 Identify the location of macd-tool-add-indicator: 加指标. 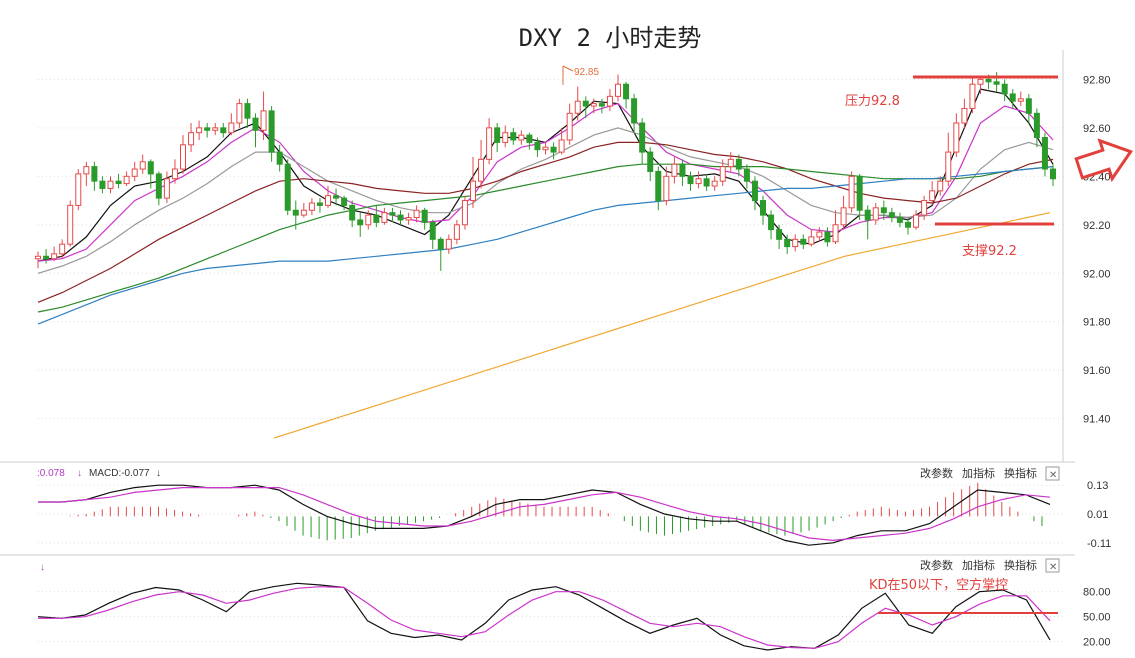
(978, 473).